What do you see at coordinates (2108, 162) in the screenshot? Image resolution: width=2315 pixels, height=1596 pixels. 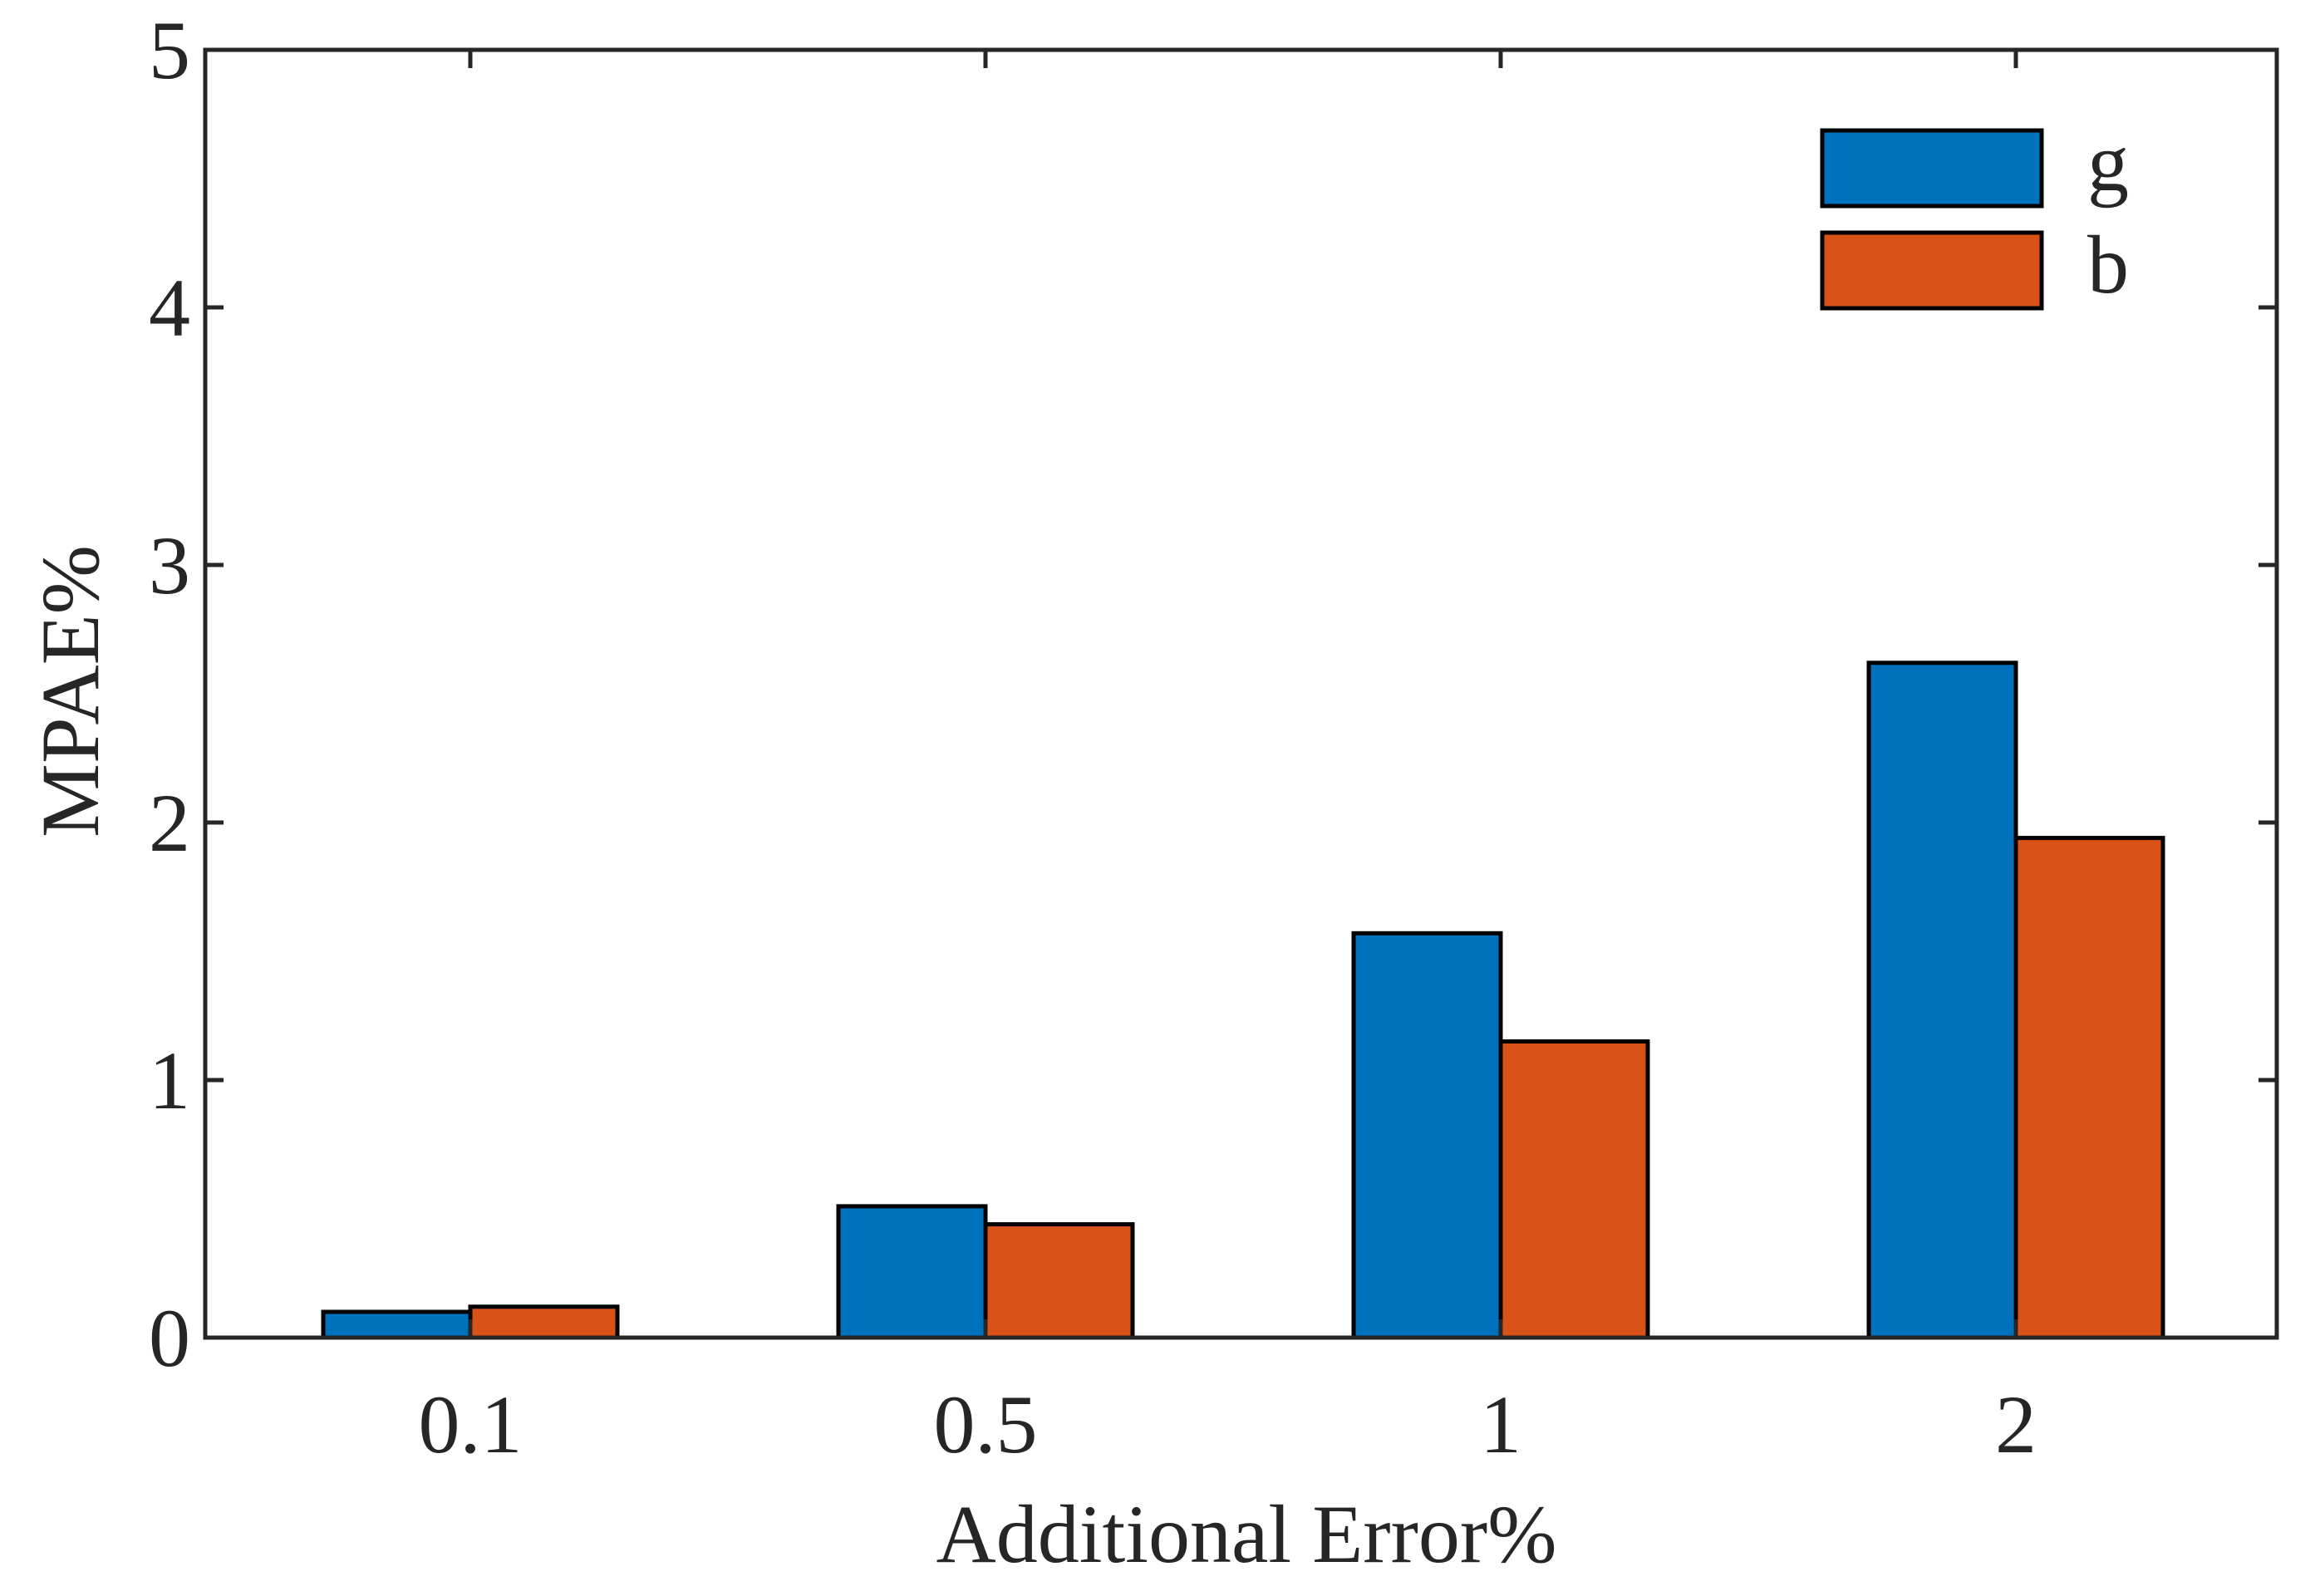 I see `legend-label-g: g` at bounding box center [2108, 162].